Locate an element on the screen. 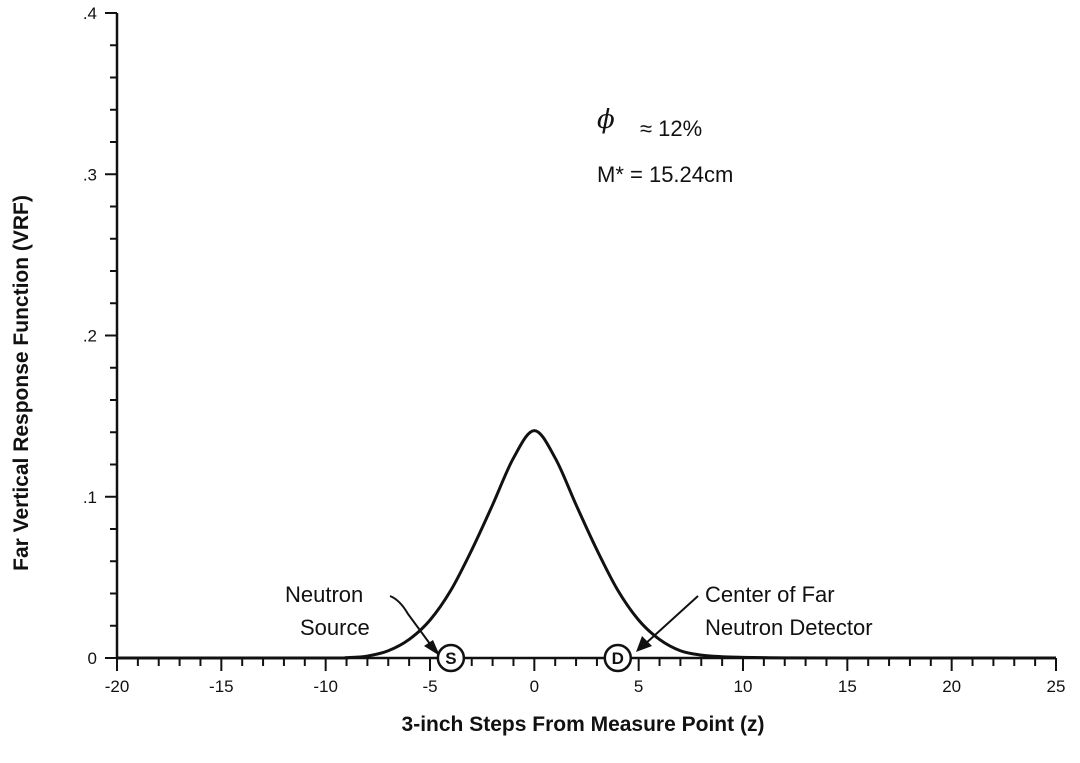  y-axis-title: Far Vertical Response Function (VRF) is located at coordinates (21, 383).